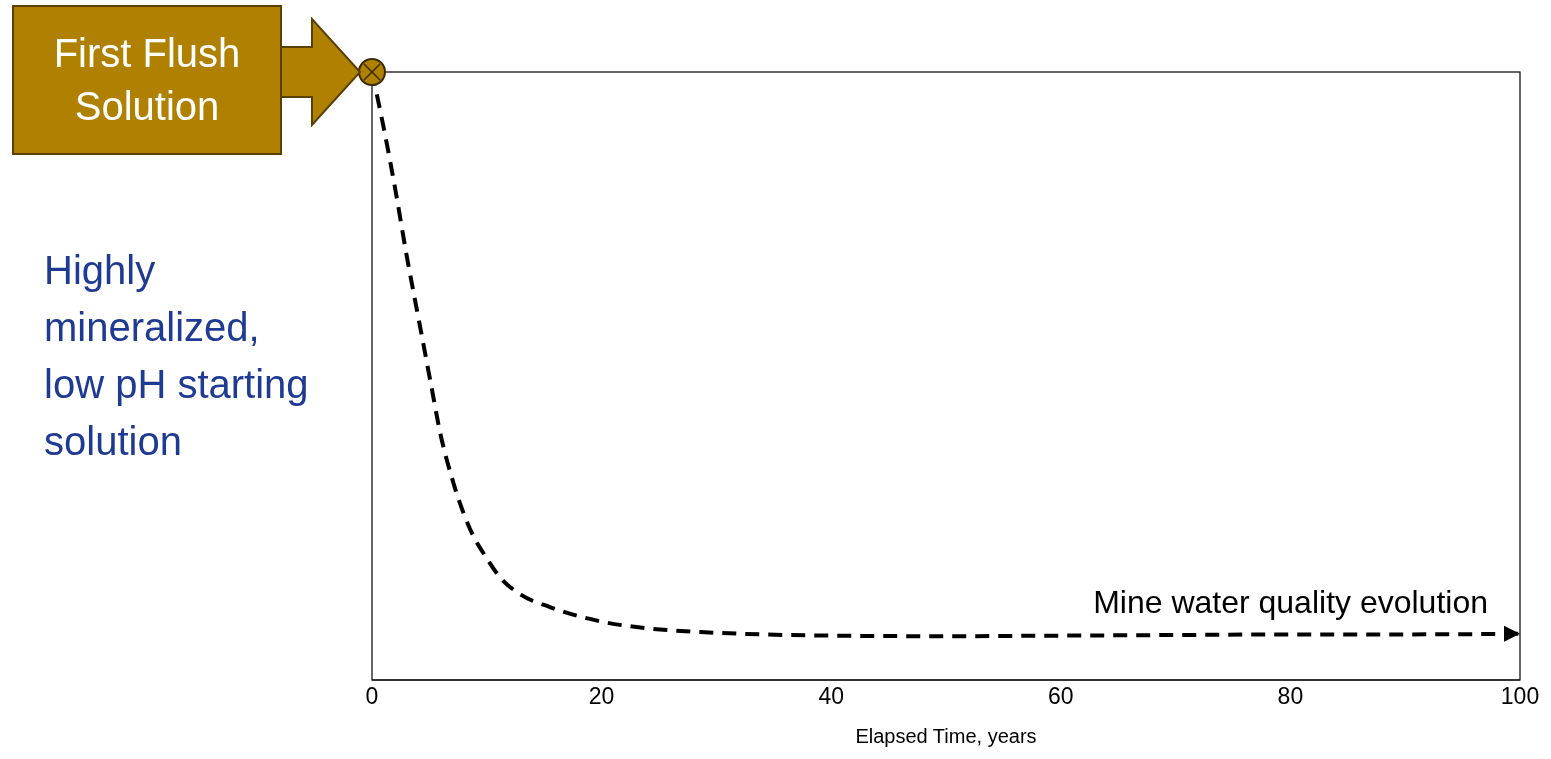  Describe the element at coordinates (831, 696) in the screenshot. I see `x-tick-label: 40` at that location.